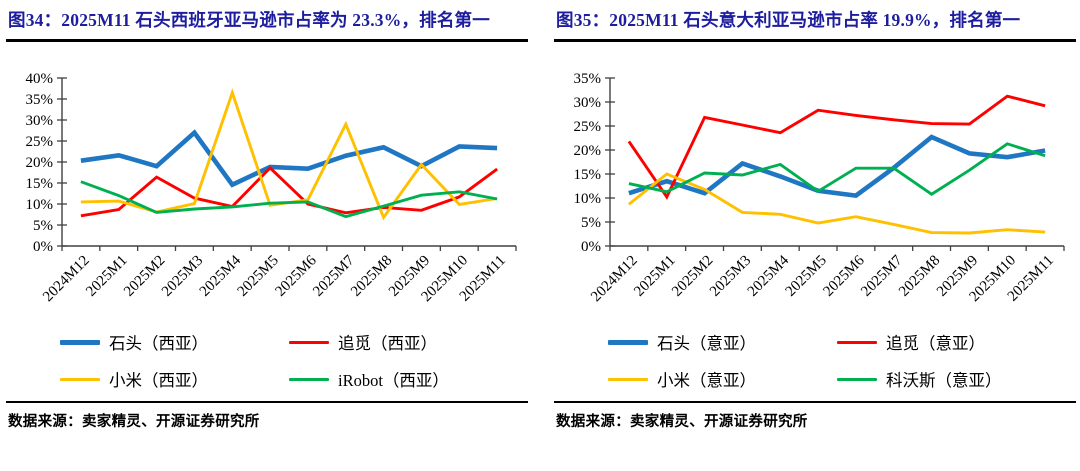  Describe the element at coordinates (943, 381) in the screenshot. I see `legend-label: 科沃斯（意亚）` at that location.